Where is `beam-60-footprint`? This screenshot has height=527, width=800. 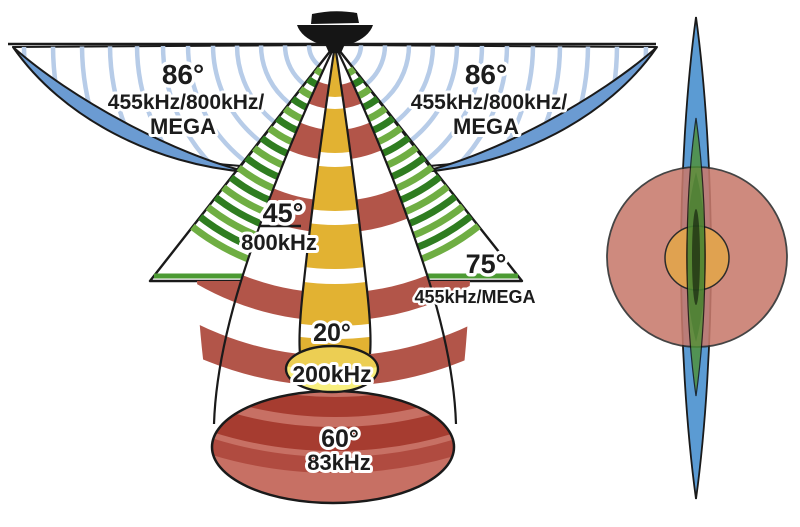
beam-60-footprint is located at coordinates (333, 447).